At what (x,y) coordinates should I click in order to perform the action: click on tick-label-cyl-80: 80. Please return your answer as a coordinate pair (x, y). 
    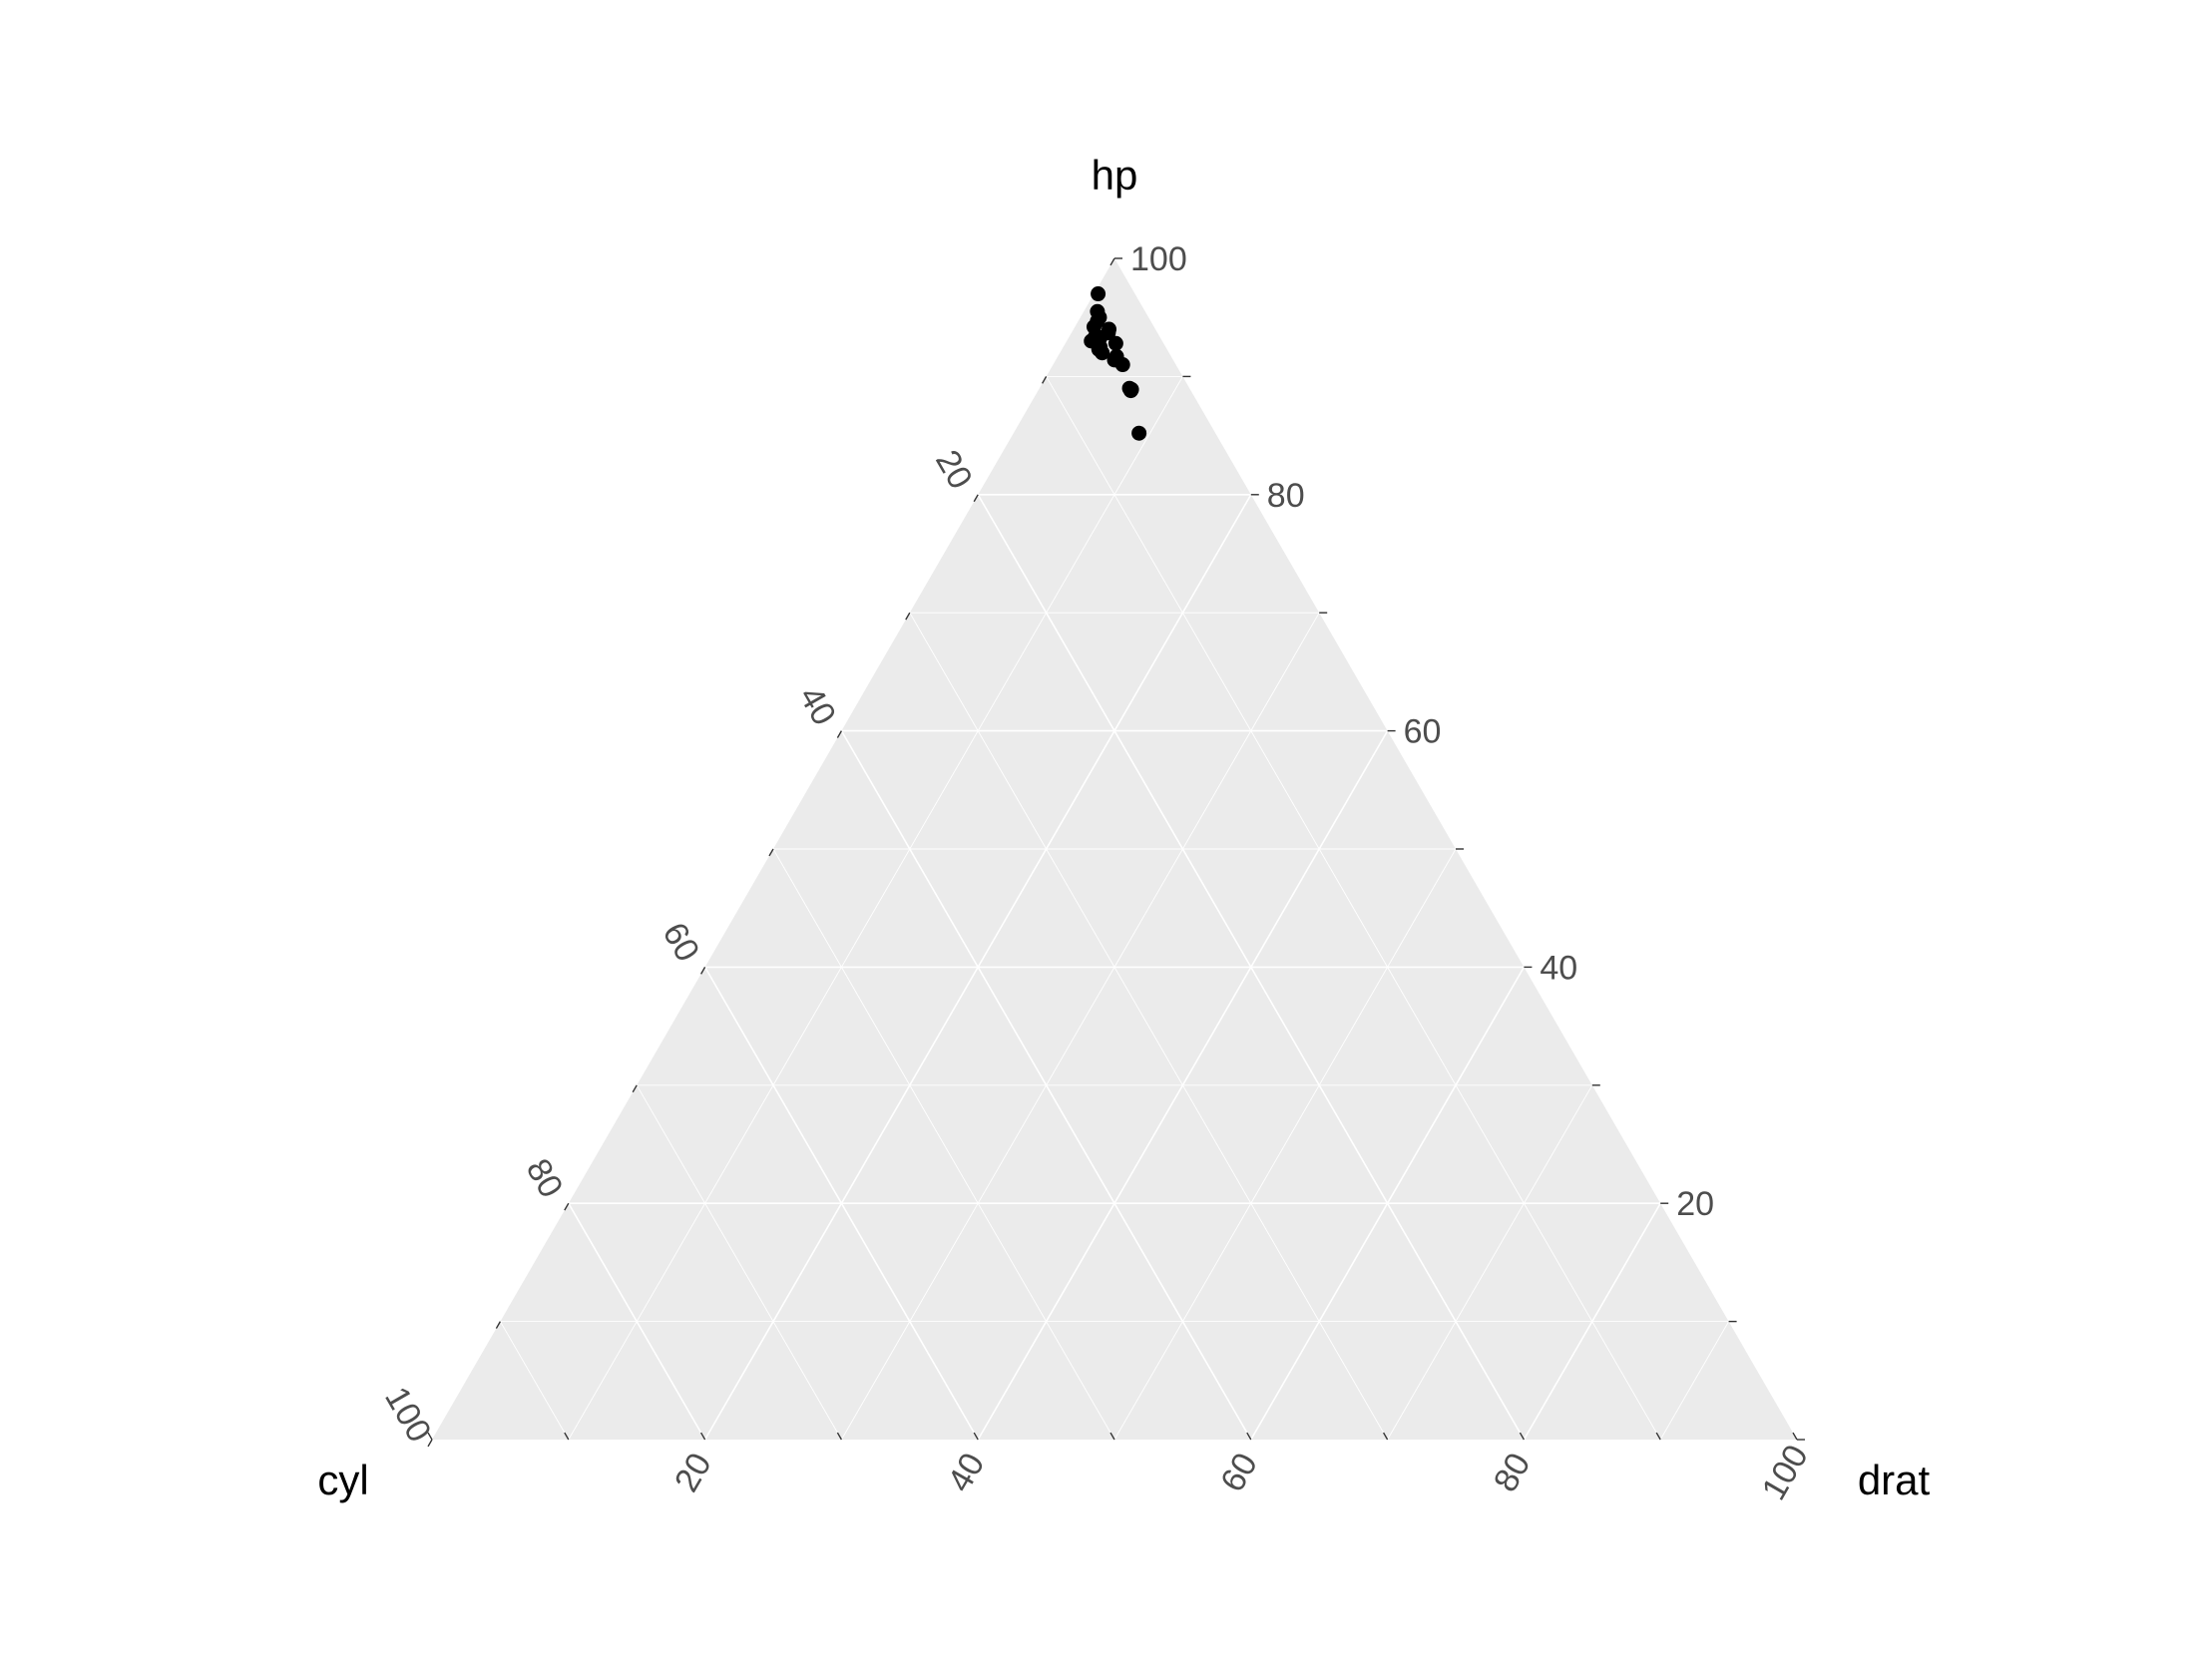
    Looking at the image, I should click on (545, 1178).